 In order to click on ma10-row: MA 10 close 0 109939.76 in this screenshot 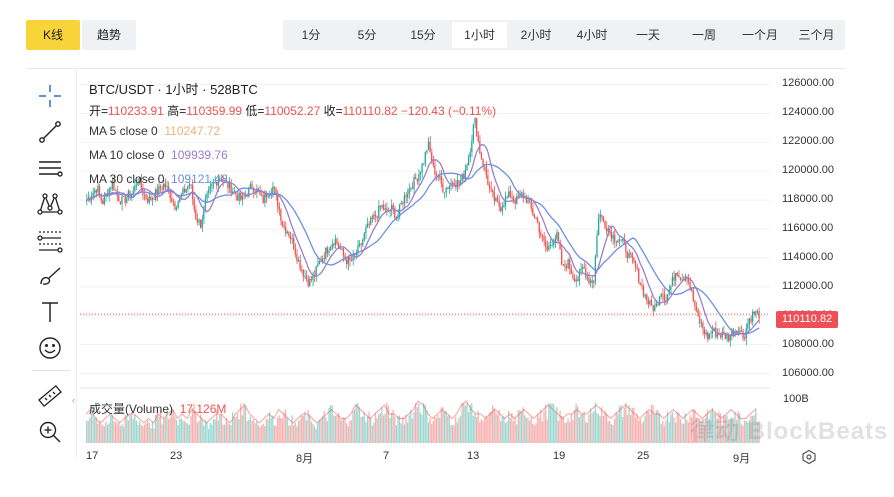, I will do `click(158, 155)`.